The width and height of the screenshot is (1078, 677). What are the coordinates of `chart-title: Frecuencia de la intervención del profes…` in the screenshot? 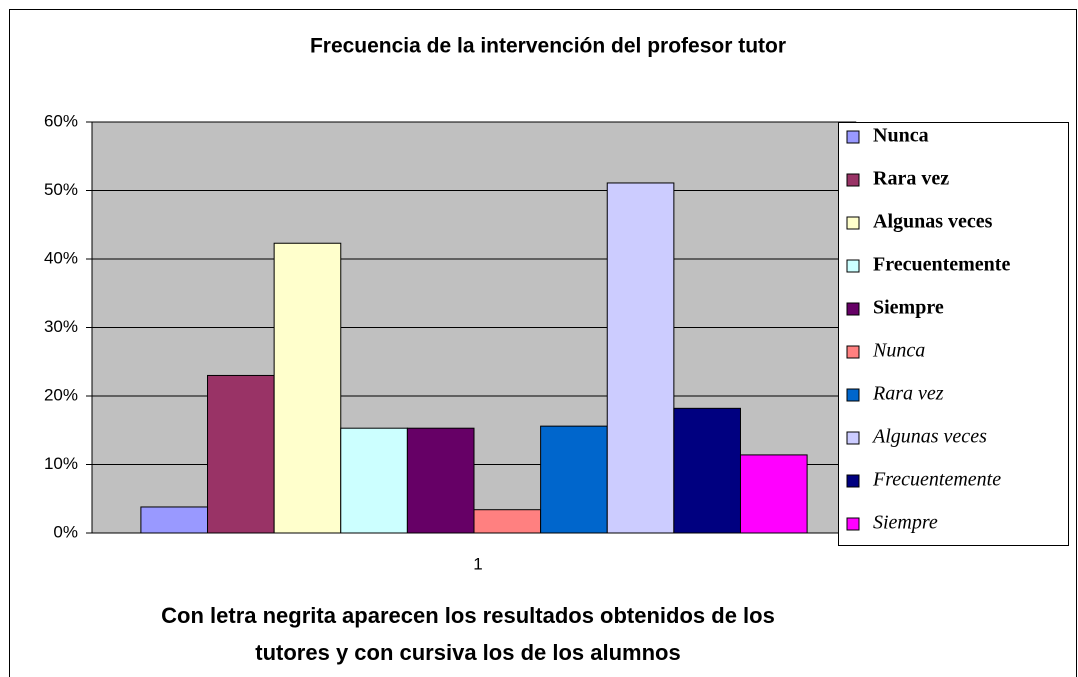 It's located at (548, 46).